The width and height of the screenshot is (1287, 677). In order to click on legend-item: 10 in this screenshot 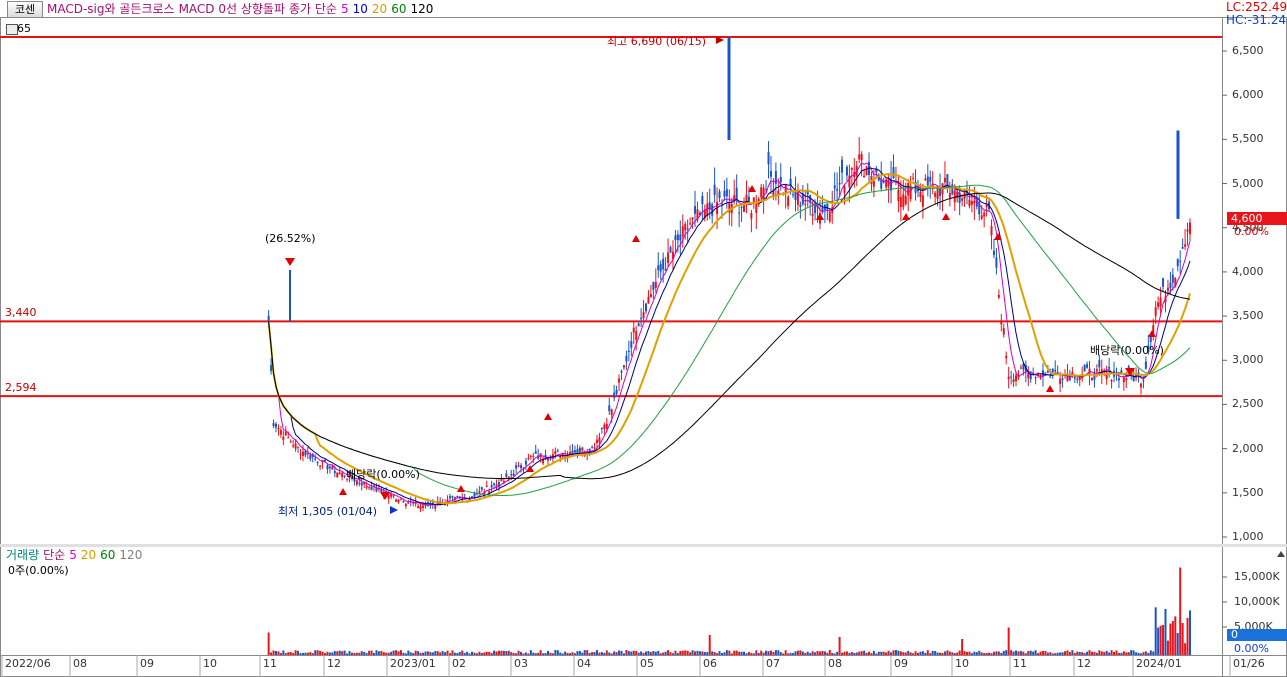, I will do `click(360, 9)`.